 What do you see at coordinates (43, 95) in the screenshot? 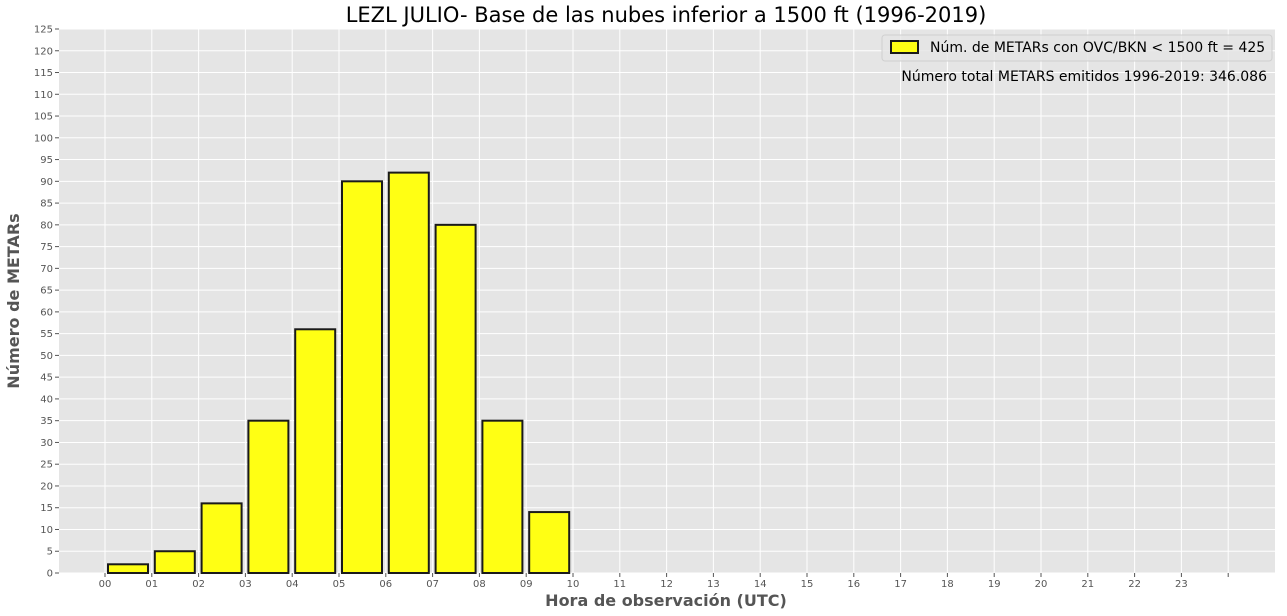
I see `y-tick-label: 110` at bounding box center [43, 95].